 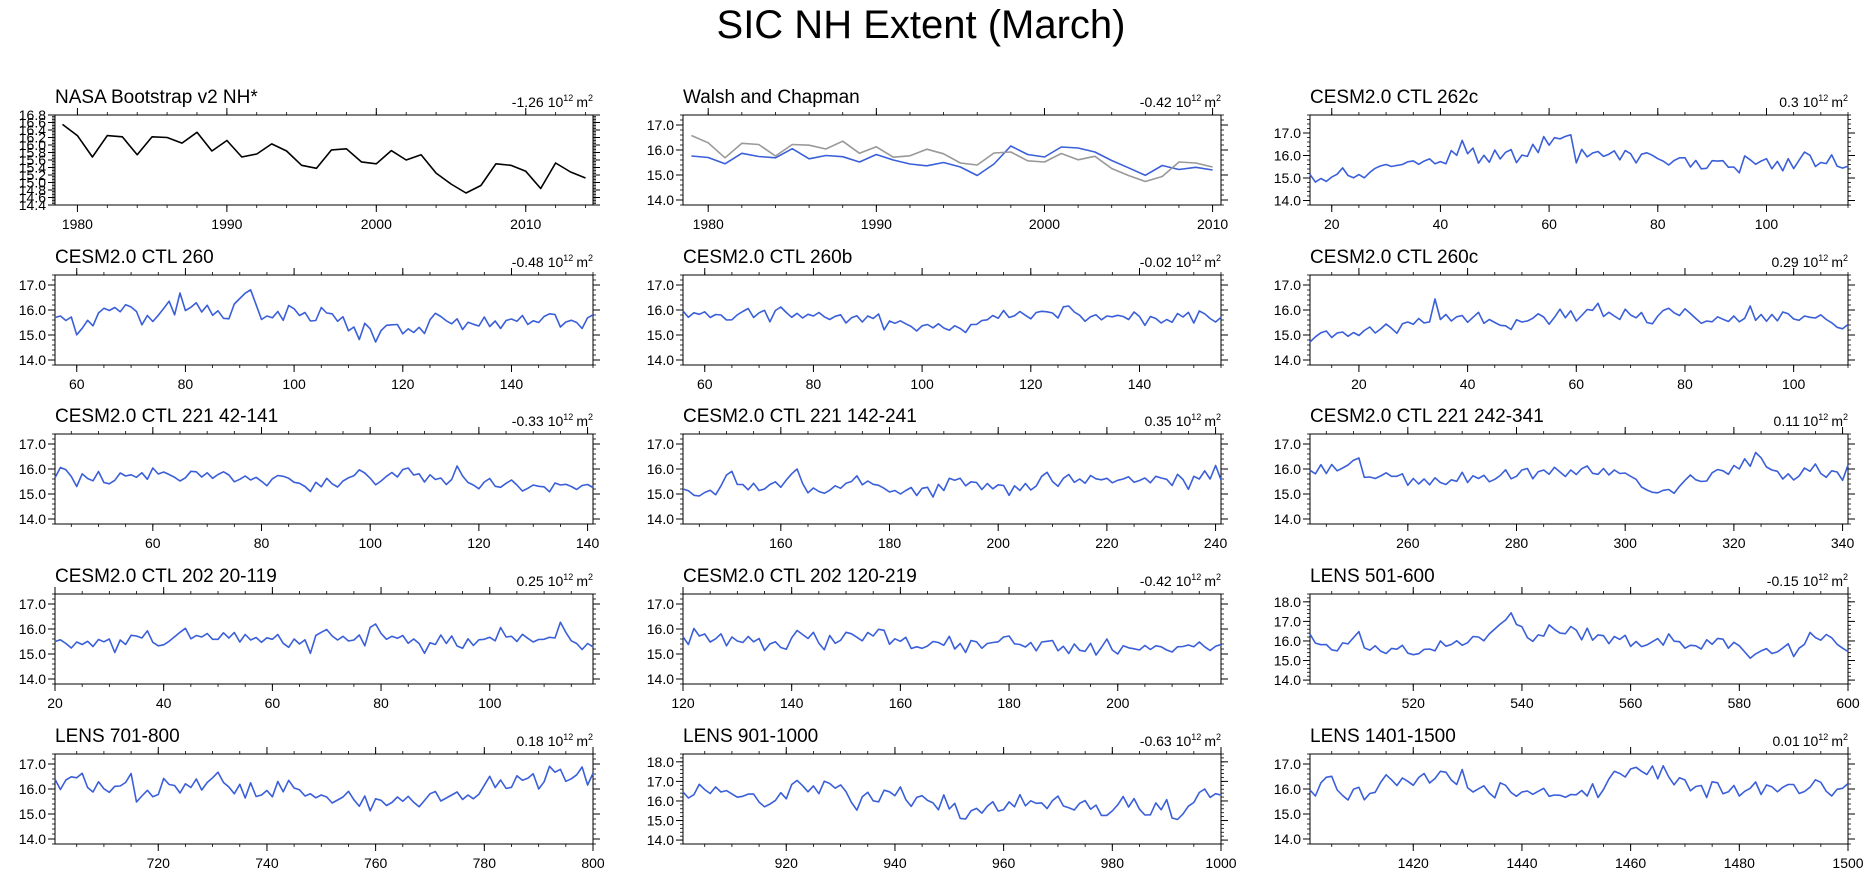 What do you see at coordinates (134, 257) in the screenshot?
I see `panel-title: CESM2.0 CTL 260` at bounding box center [134, 257].